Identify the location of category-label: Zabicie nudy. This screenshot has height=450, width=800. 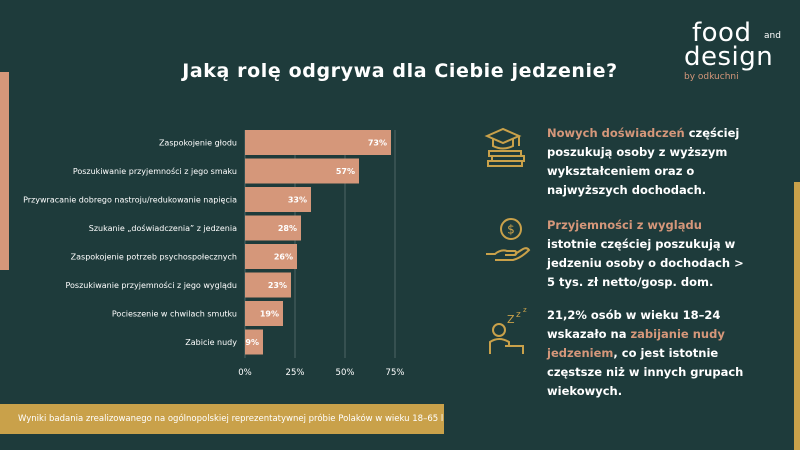
(211, 342).